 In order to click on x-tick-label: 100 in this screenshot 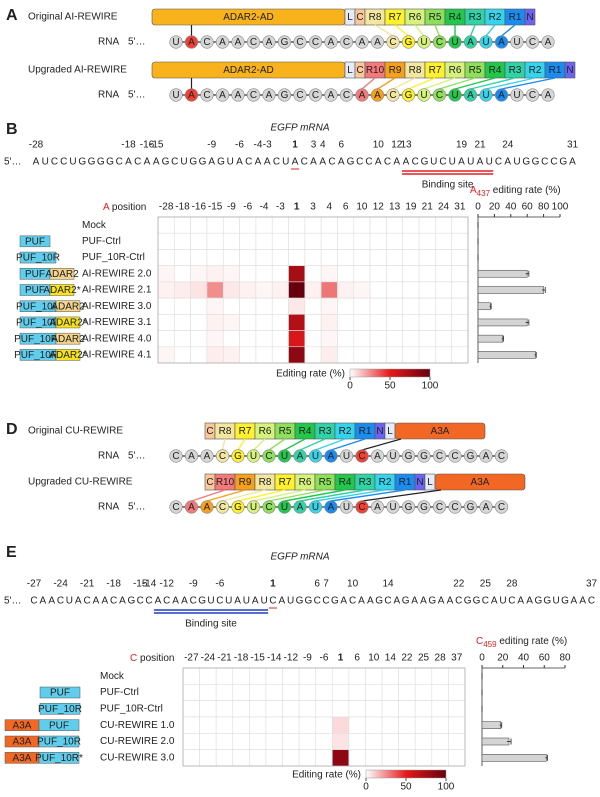, I will do `click(560, 207)`.